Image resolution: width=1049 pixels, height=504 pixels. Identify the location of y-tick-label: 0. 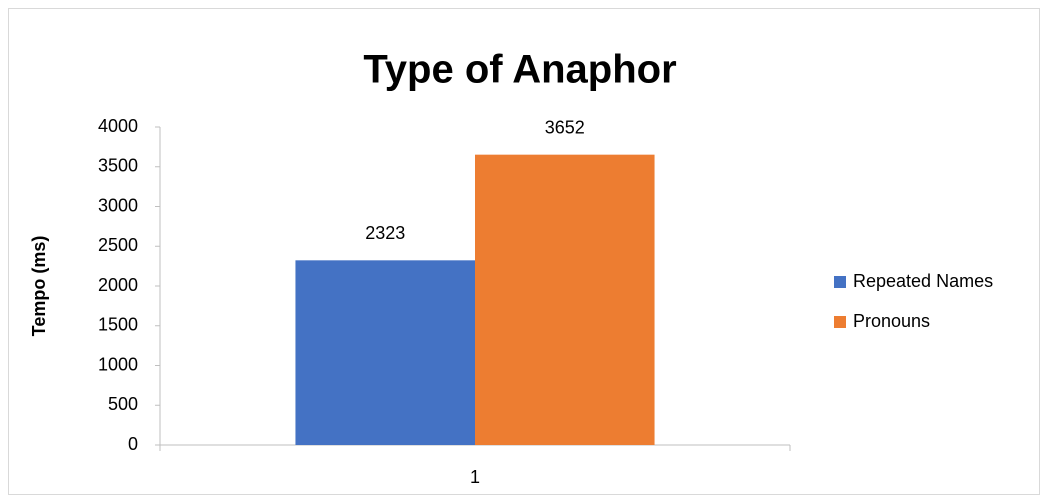
(133, 444).